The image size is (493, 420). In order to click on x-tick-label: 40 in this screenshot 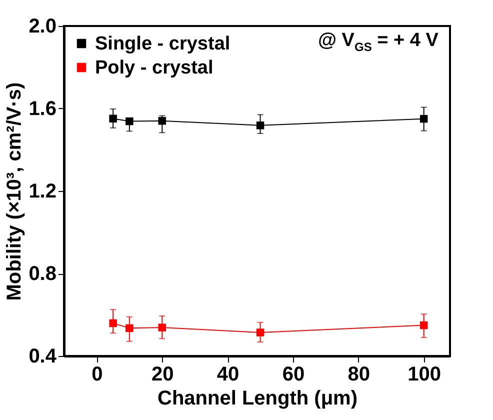, I will do `click(228, 375)`.